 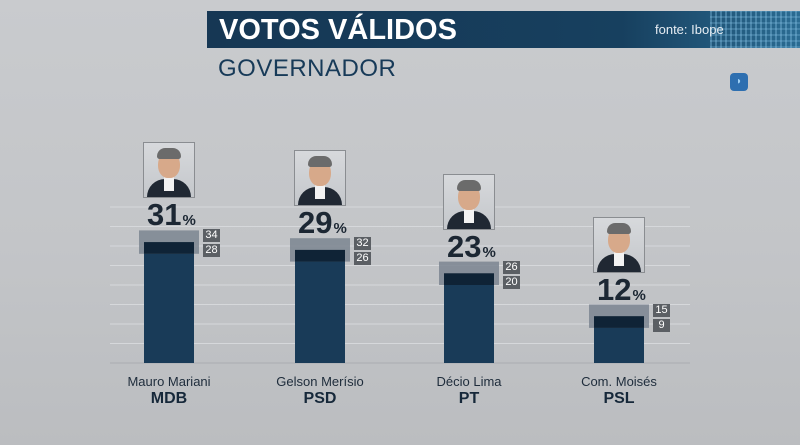 What do you see at coordinates (320, 398) in the screenshot?
I see `candidate-party: PSD` at bounding box center [320, 398].